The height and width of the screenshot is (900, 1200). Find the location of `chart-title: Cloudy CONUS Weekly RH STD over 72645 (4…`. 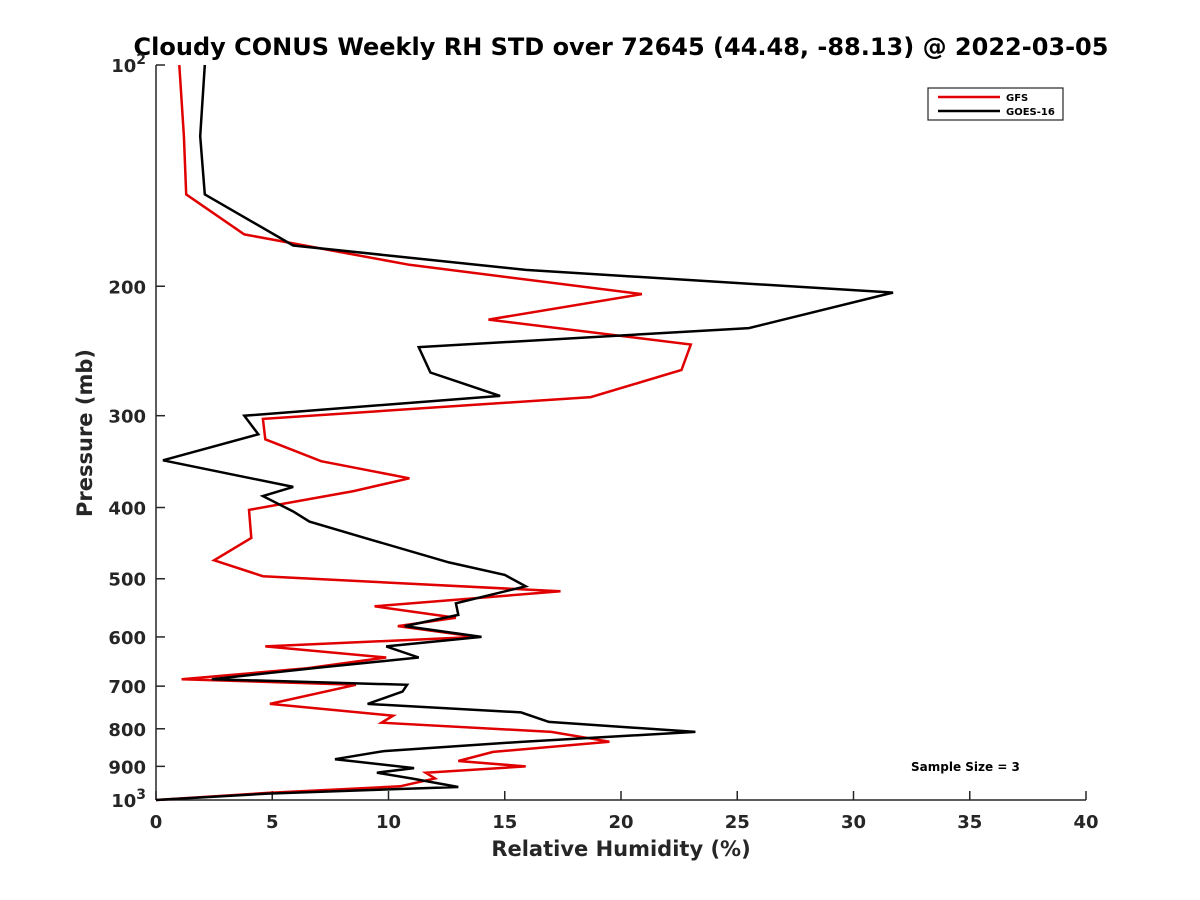

chart-title: Cloudy CONUS Weekly RH STD over 72645 (4… is located at coordinates (621, 47).